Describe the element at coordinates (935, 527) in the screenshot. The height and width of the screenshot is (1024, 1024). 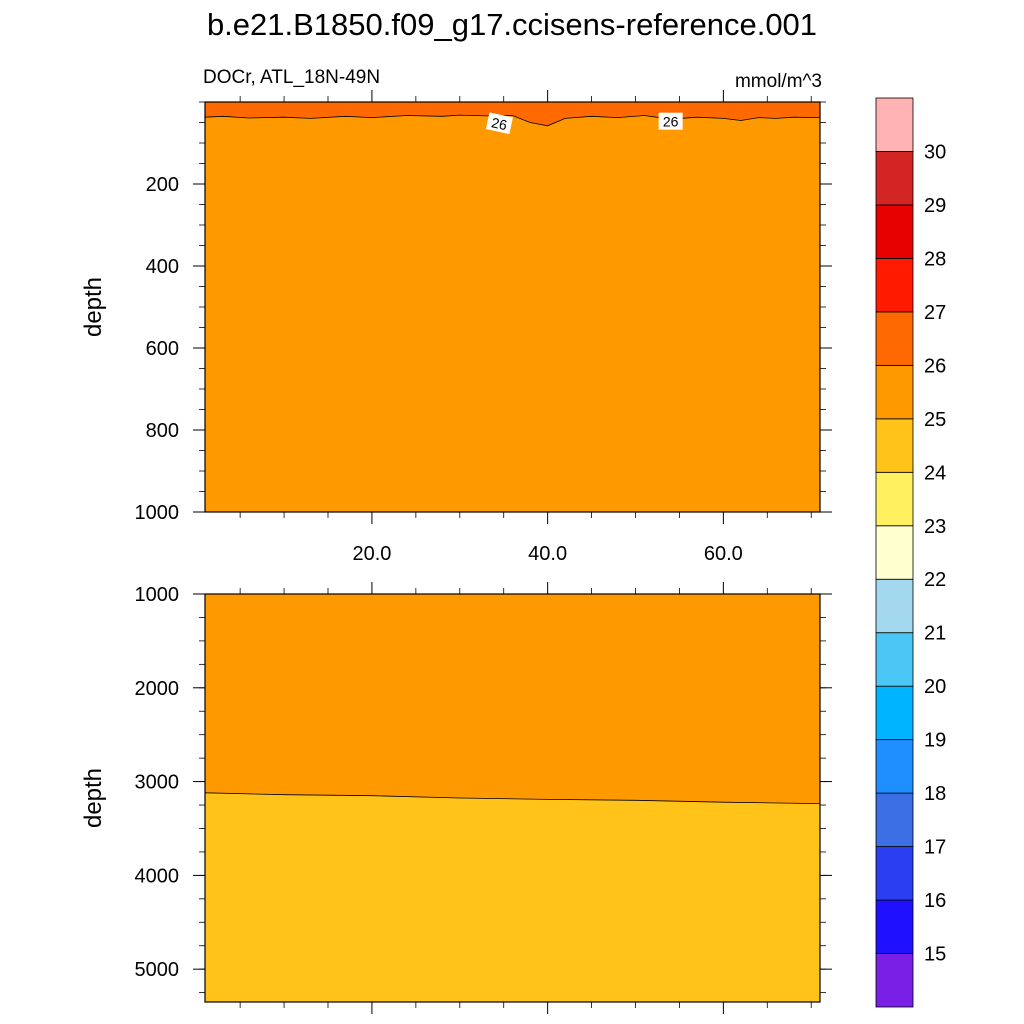
I see `colorbar-label: 23` at that location.